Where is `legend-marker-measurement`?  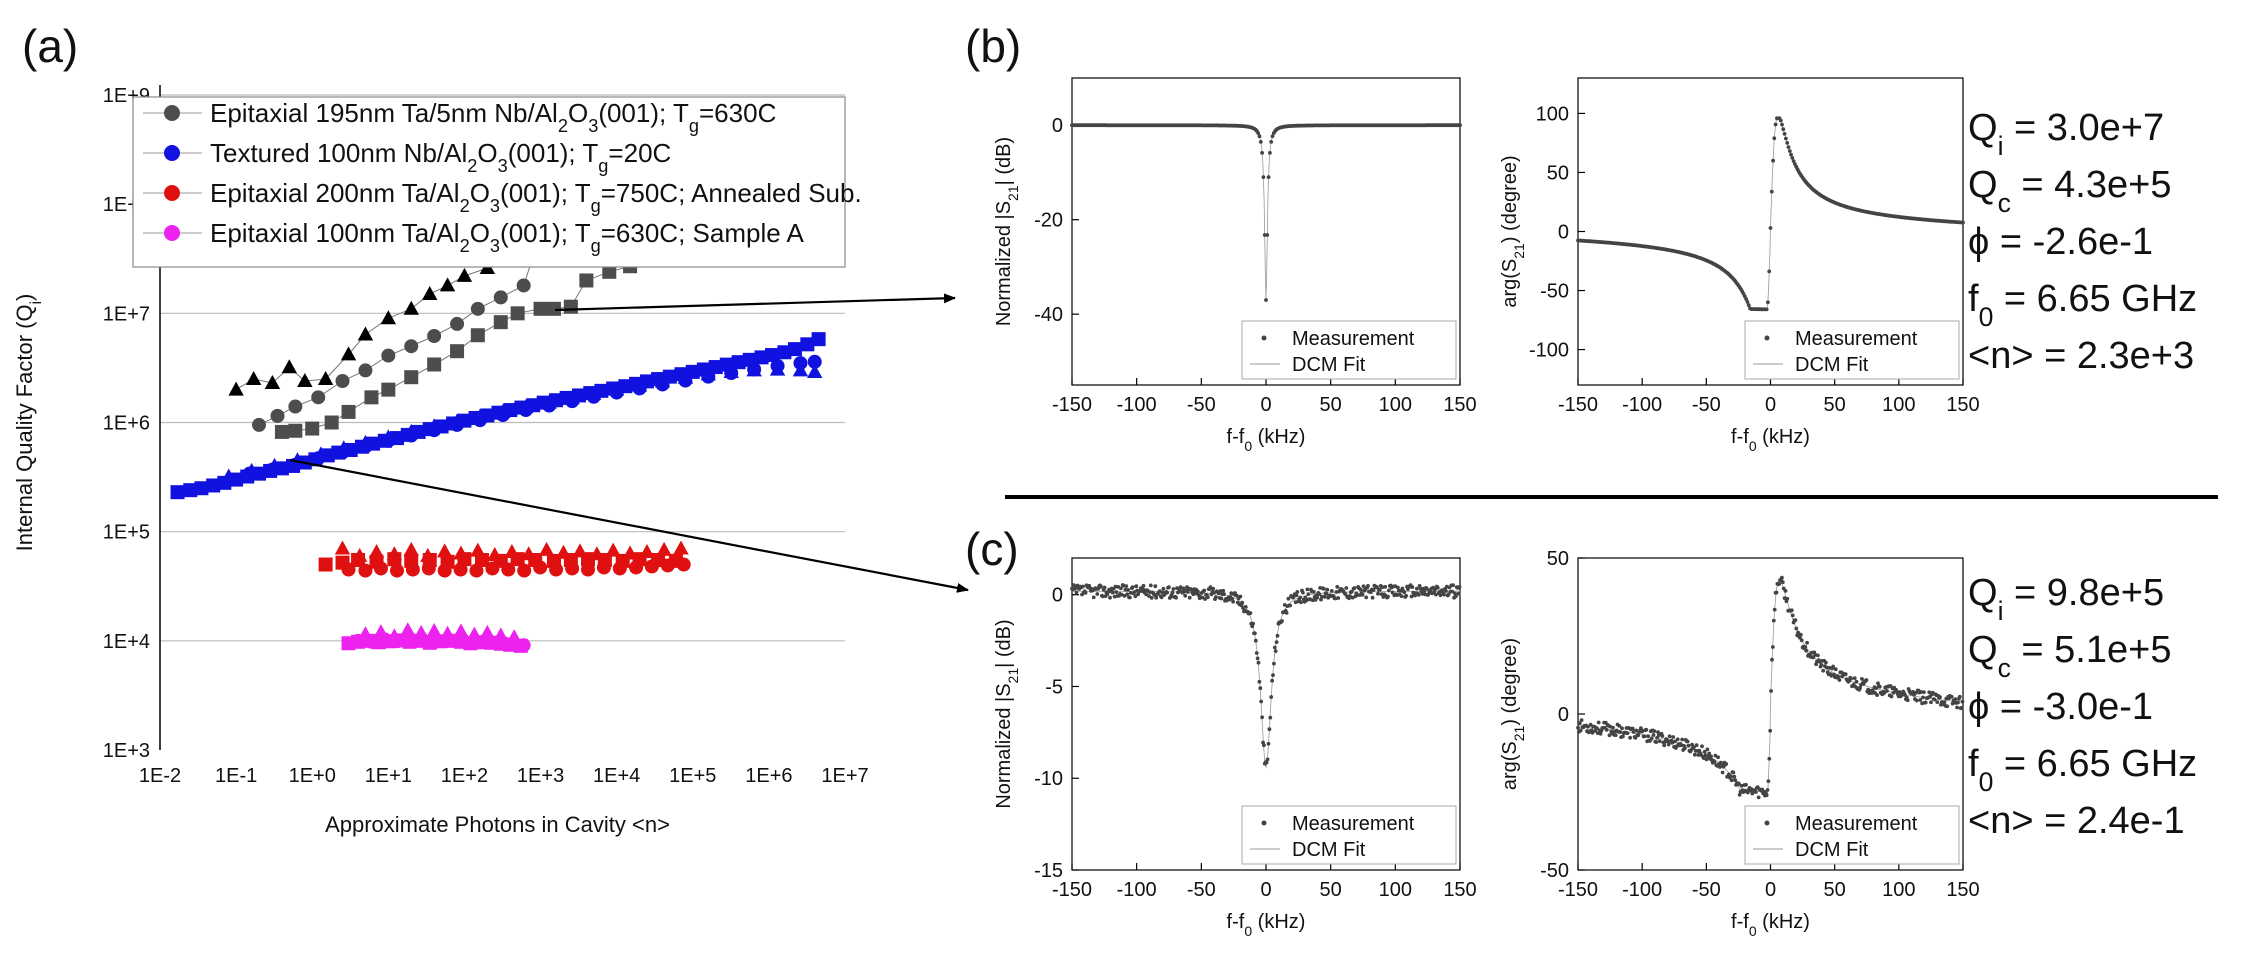 legend-marker-measurement is located at coordinates (1767, 823).